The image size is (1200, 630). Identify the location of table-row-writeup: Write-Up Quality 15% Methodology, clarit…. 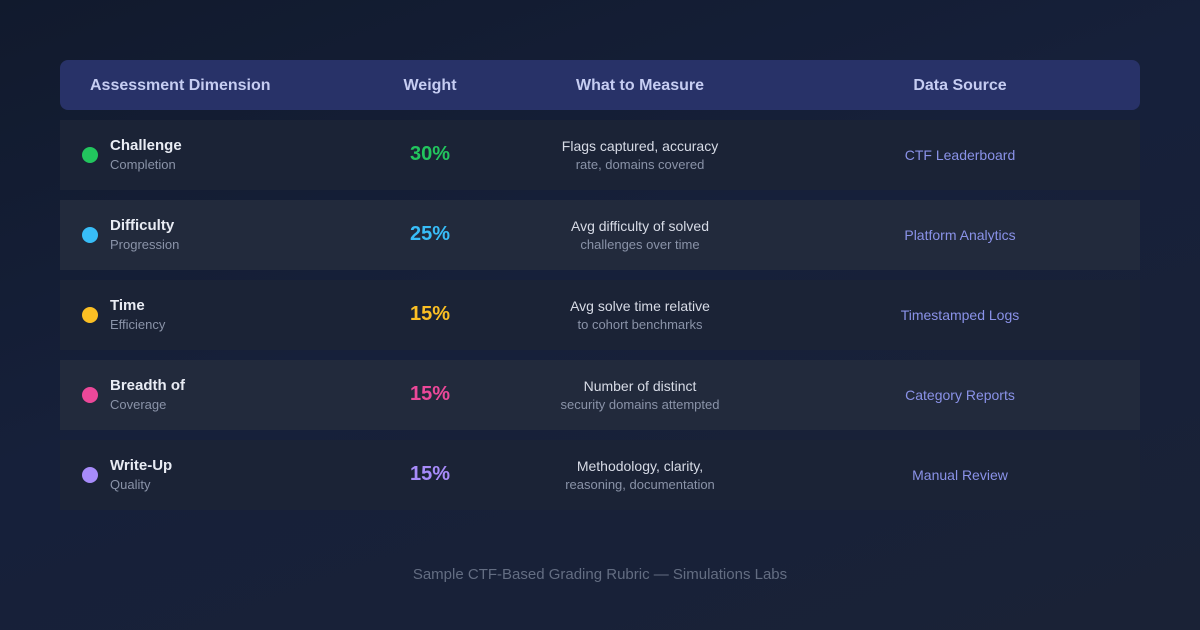
(600, 475).